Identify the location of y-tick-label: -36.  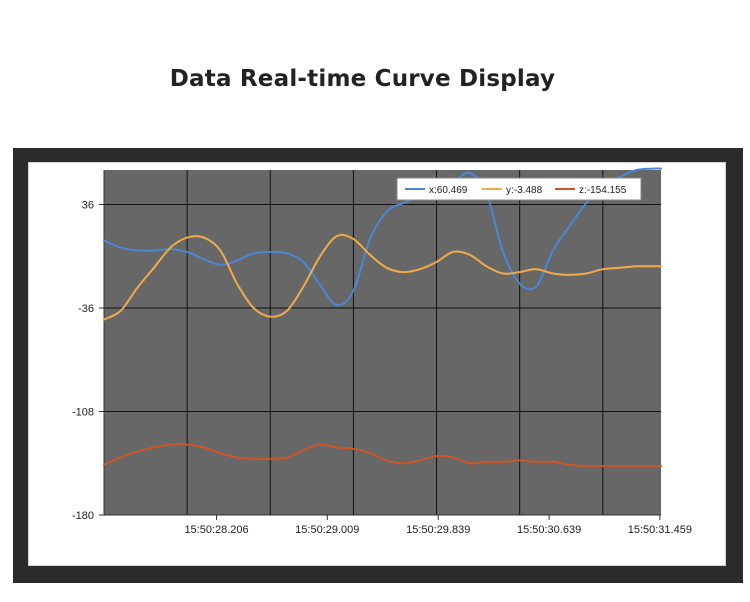
(86, 309).